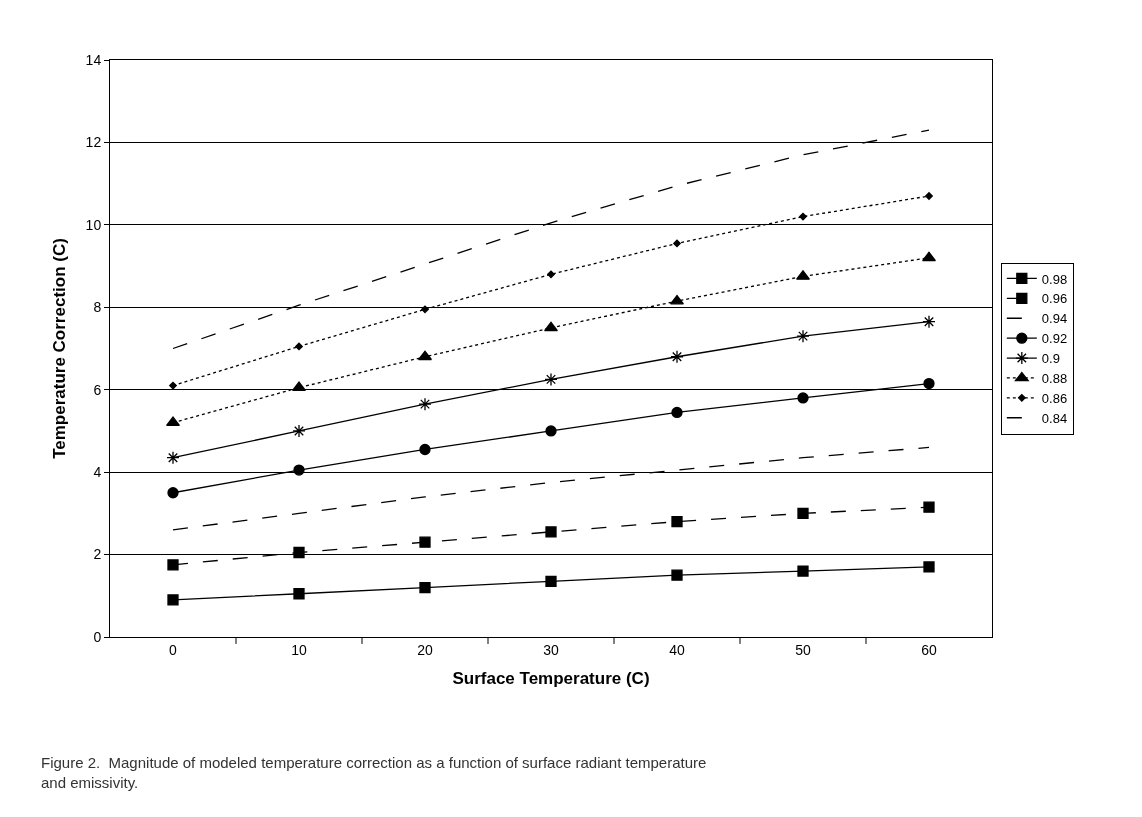 This screenshot has height=817, width=1142. I want to click on x-tick-label: 0, so click(173, 649).